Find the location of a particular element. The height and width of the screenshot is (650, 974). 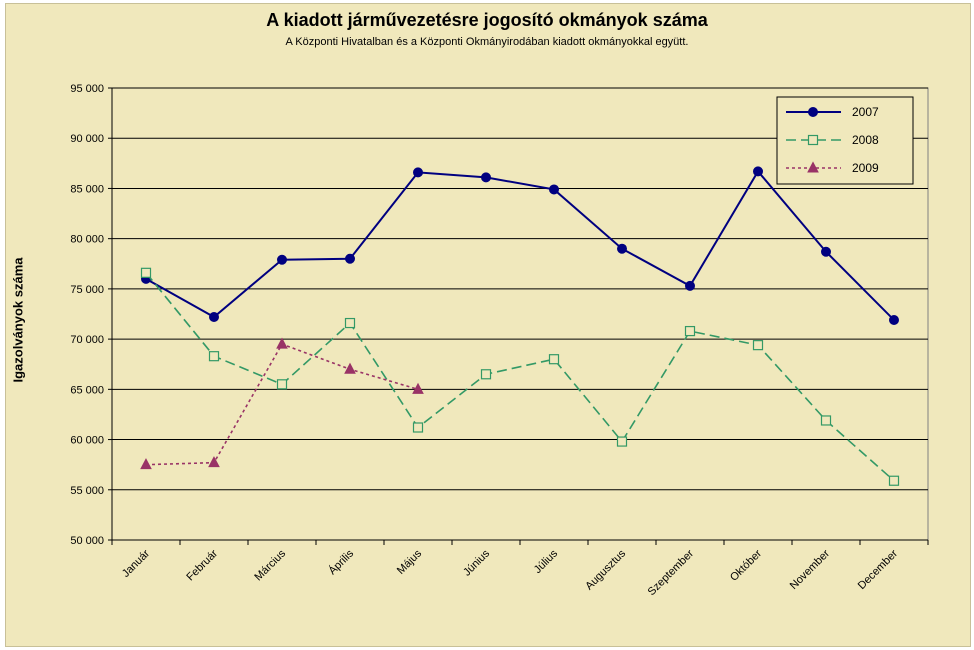

x-tick-label: Október is located at coordinates (746, 565).